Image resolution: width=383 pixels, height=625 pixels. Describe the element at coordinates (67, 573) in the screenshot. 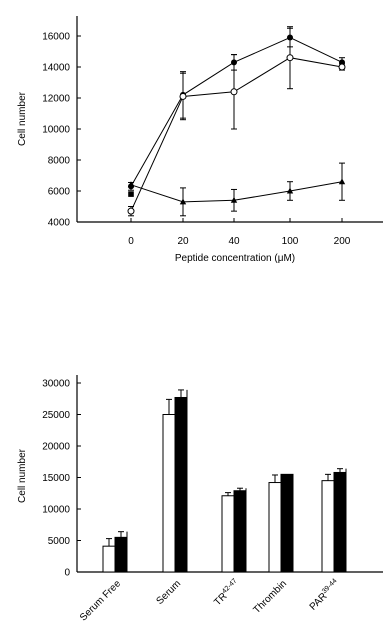

I see `y-tick-label: 0` at that location.